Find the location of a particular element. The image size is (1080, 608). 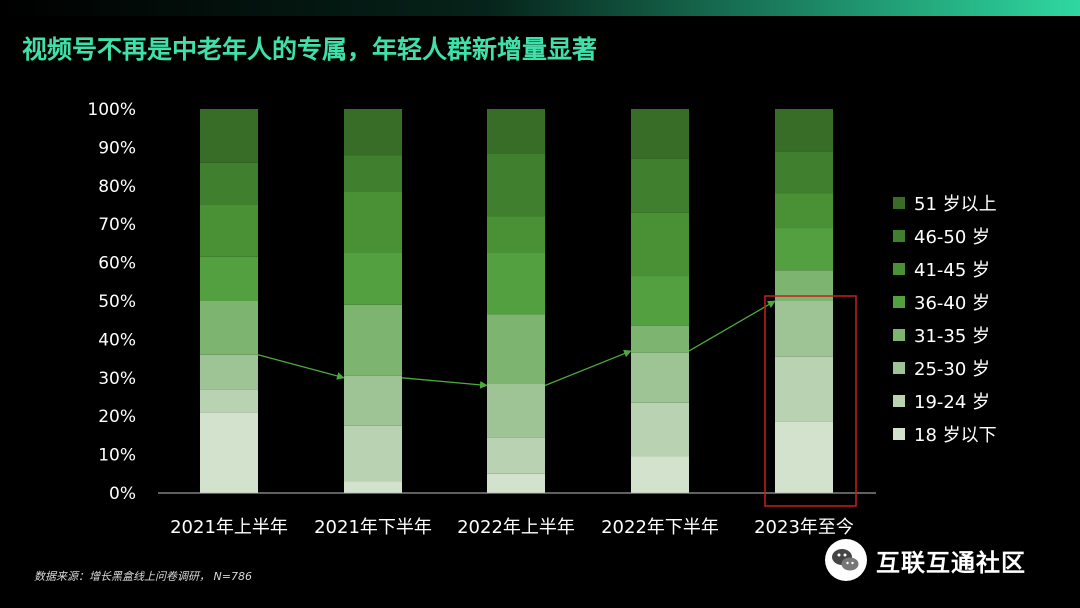

page-title: 视频号不再是中老年人的专属，年轻人群新增量显著 is located at coordinates (310, 49).